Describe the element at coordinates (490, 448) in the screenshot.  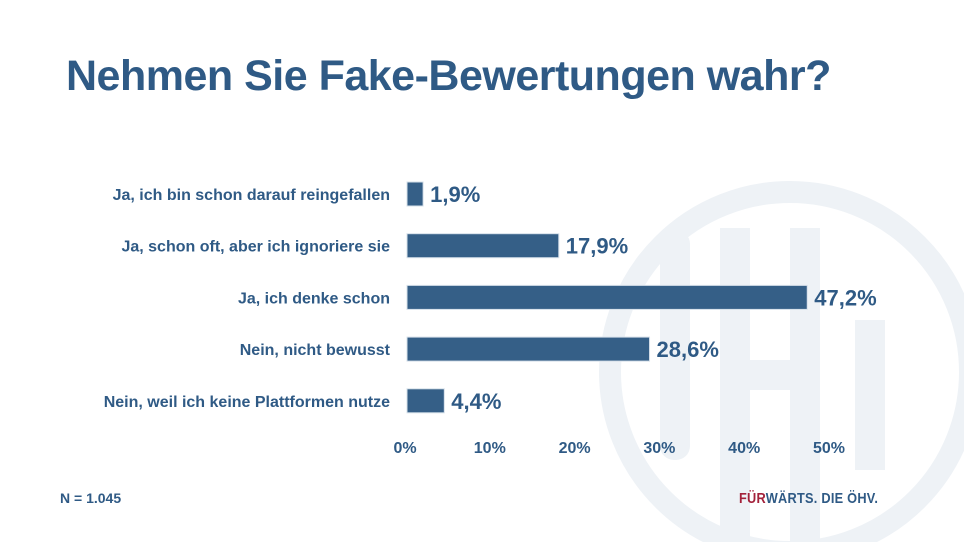
I see `x-tick-label: 10%` at that location.